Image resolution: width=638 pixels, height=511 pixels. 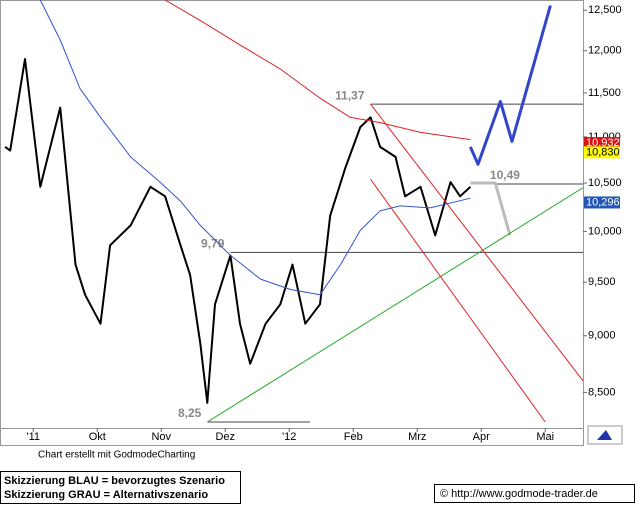 I want to click on y-tick-label: 9,500, so click(x=602, y=282).